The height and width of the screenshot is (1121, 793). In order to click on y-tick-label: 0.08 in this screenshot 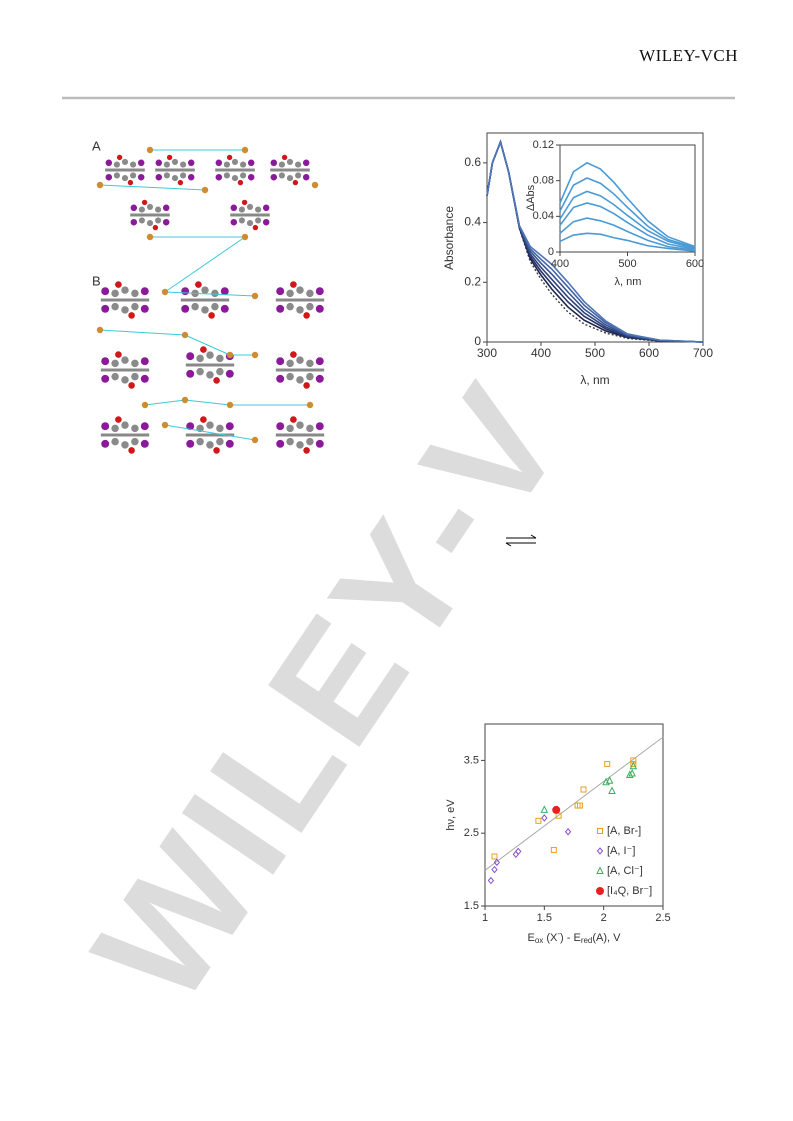, I will do `click(543, 181)`.